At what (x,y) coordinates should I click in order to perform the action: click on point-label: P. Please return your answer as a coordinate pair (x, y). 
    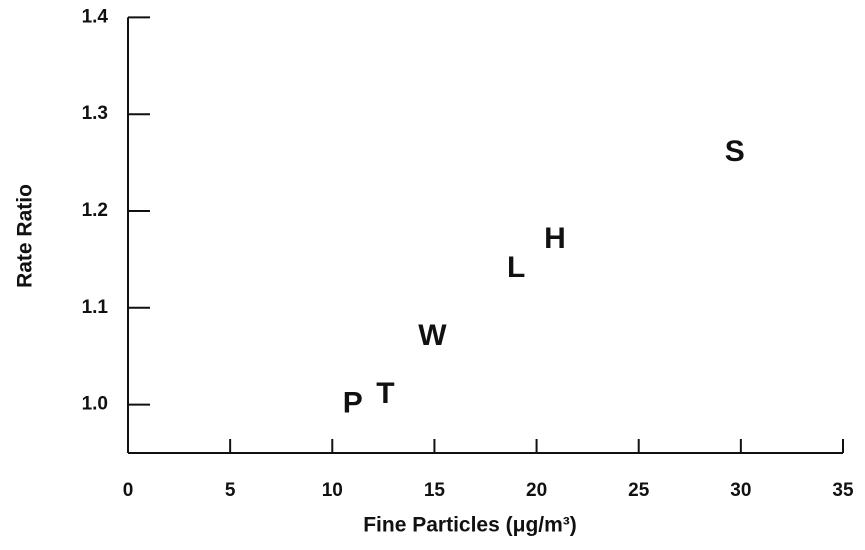
    Looking at the image, I should click on (353, 403).